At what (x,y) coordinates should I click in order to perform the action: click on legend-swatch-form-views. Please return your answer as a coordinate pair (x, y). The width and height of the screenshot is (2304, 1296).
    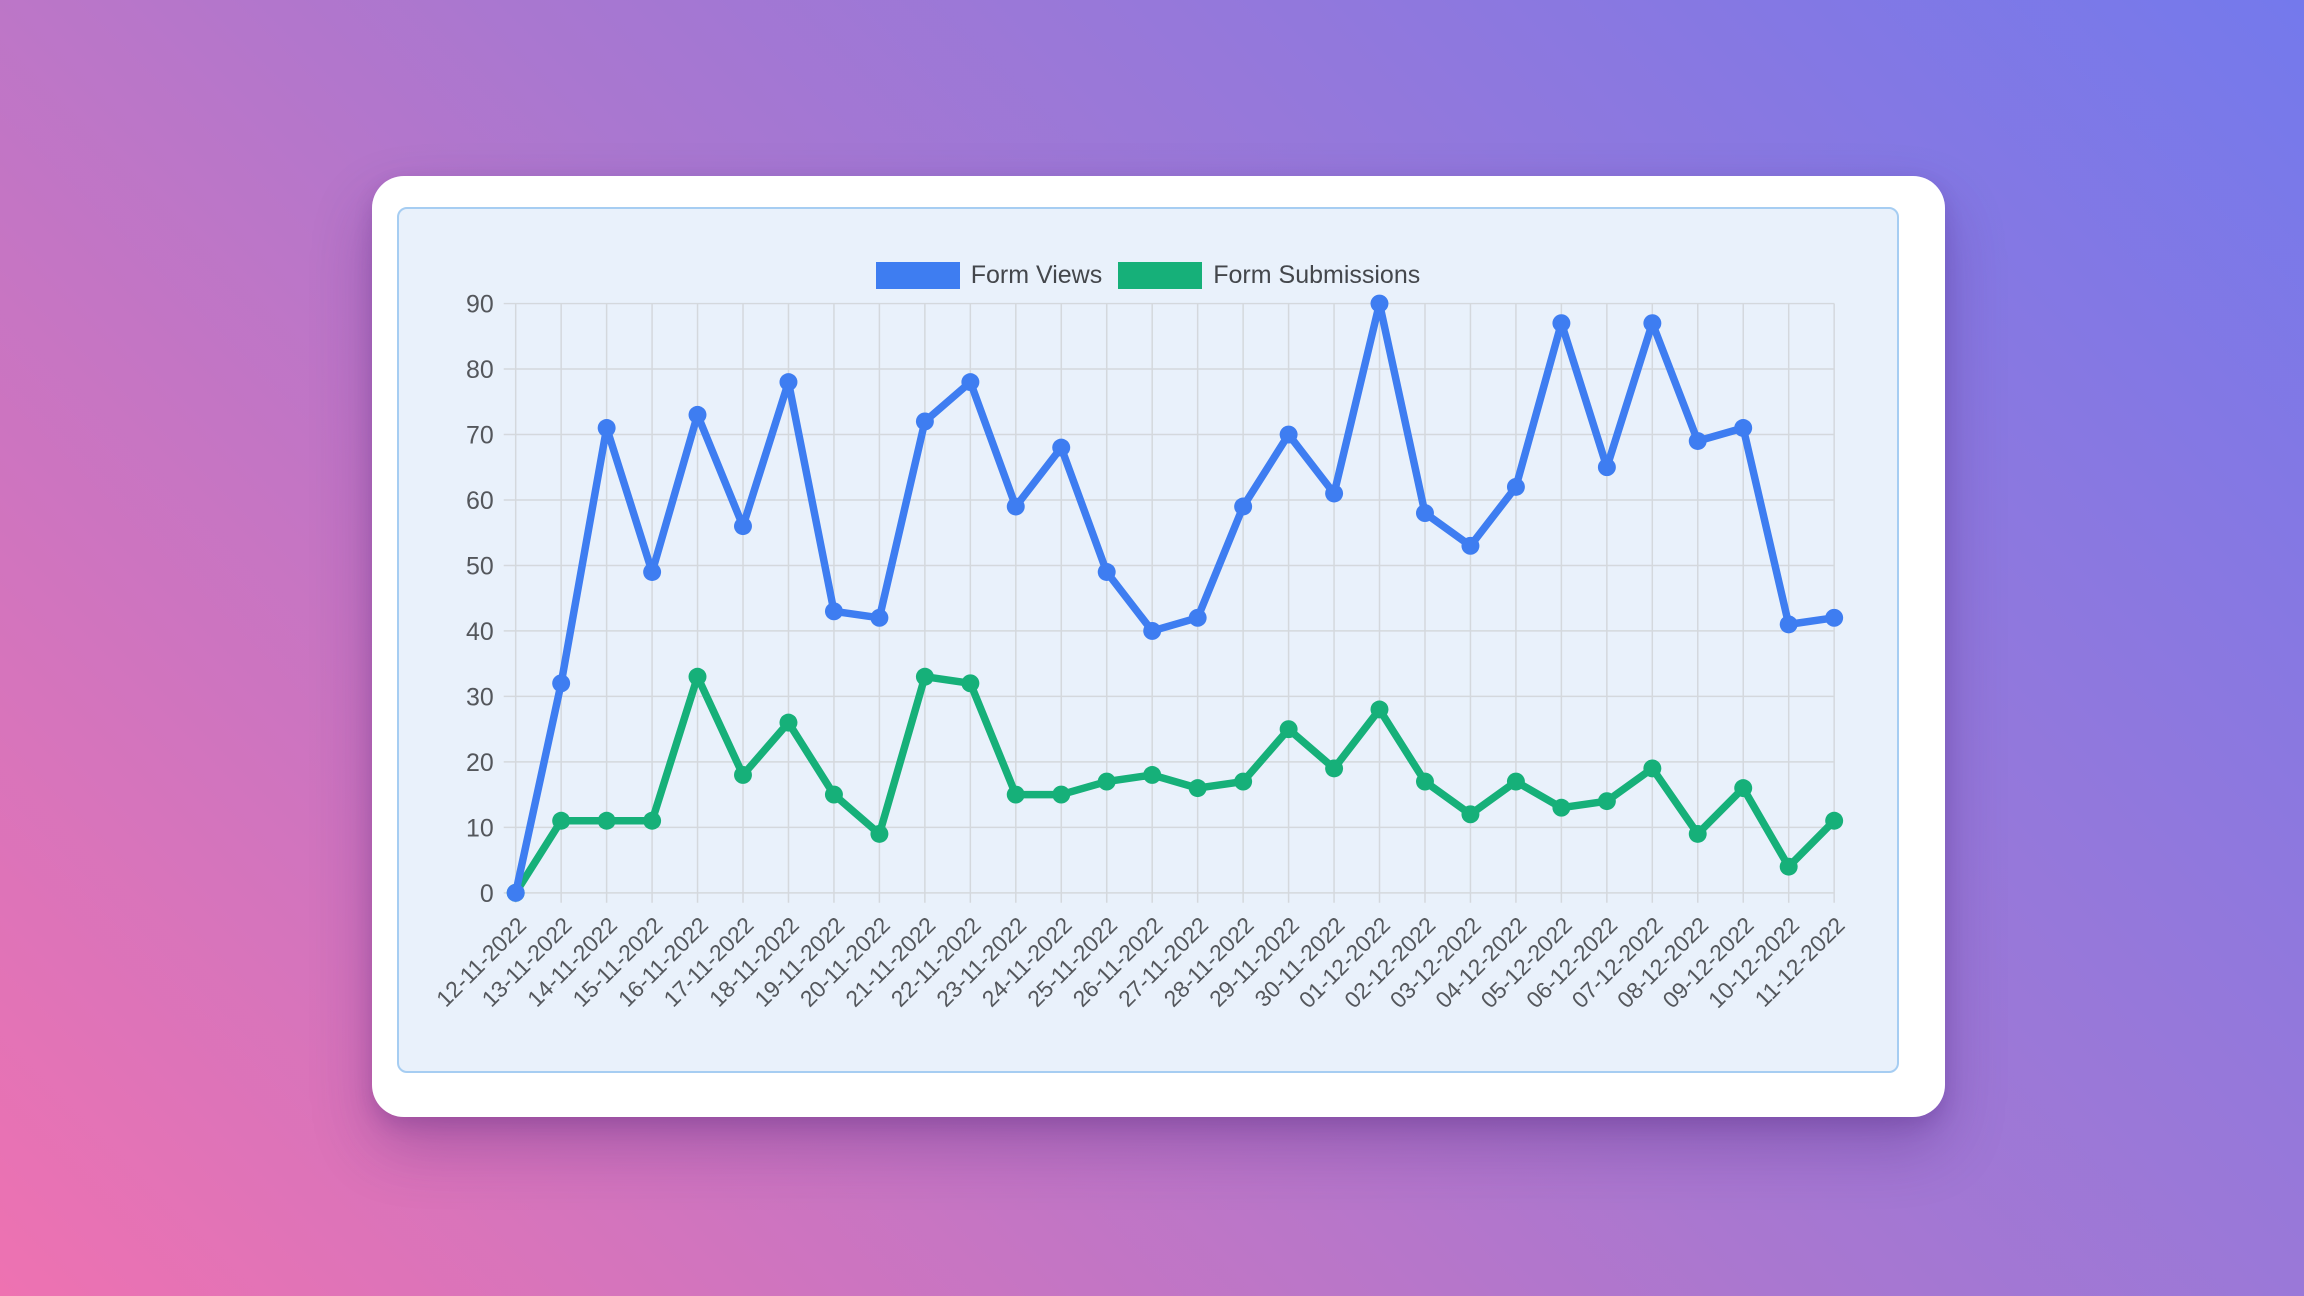
    Looking at the image, I should click on (917, 275).